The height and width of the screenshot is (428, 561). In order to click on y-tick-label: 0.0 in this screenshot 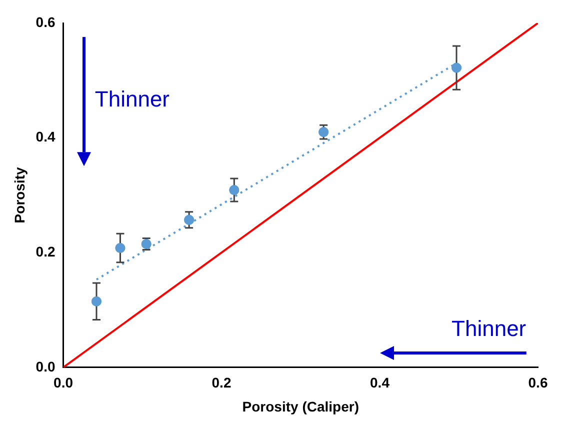, I will do `click(46, 366)`.